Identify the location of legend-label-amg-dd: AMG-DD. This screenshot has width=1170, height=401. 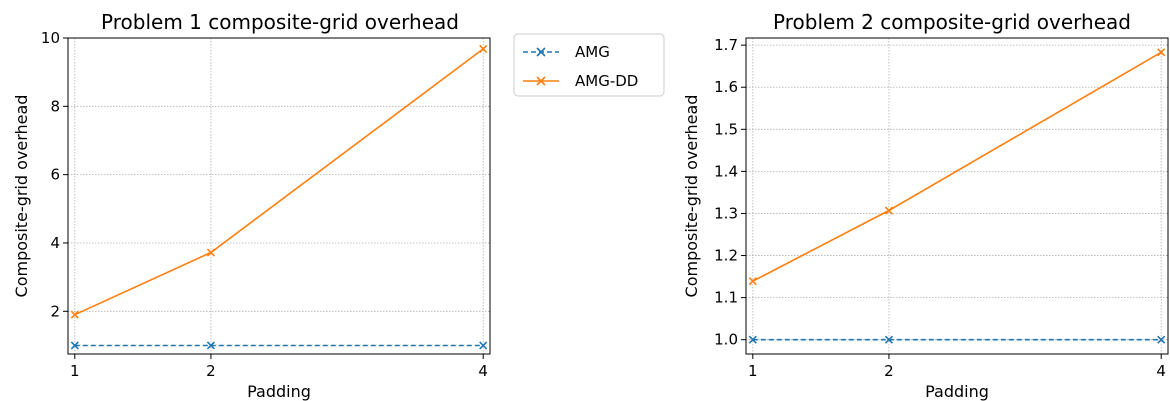
(606, 81).